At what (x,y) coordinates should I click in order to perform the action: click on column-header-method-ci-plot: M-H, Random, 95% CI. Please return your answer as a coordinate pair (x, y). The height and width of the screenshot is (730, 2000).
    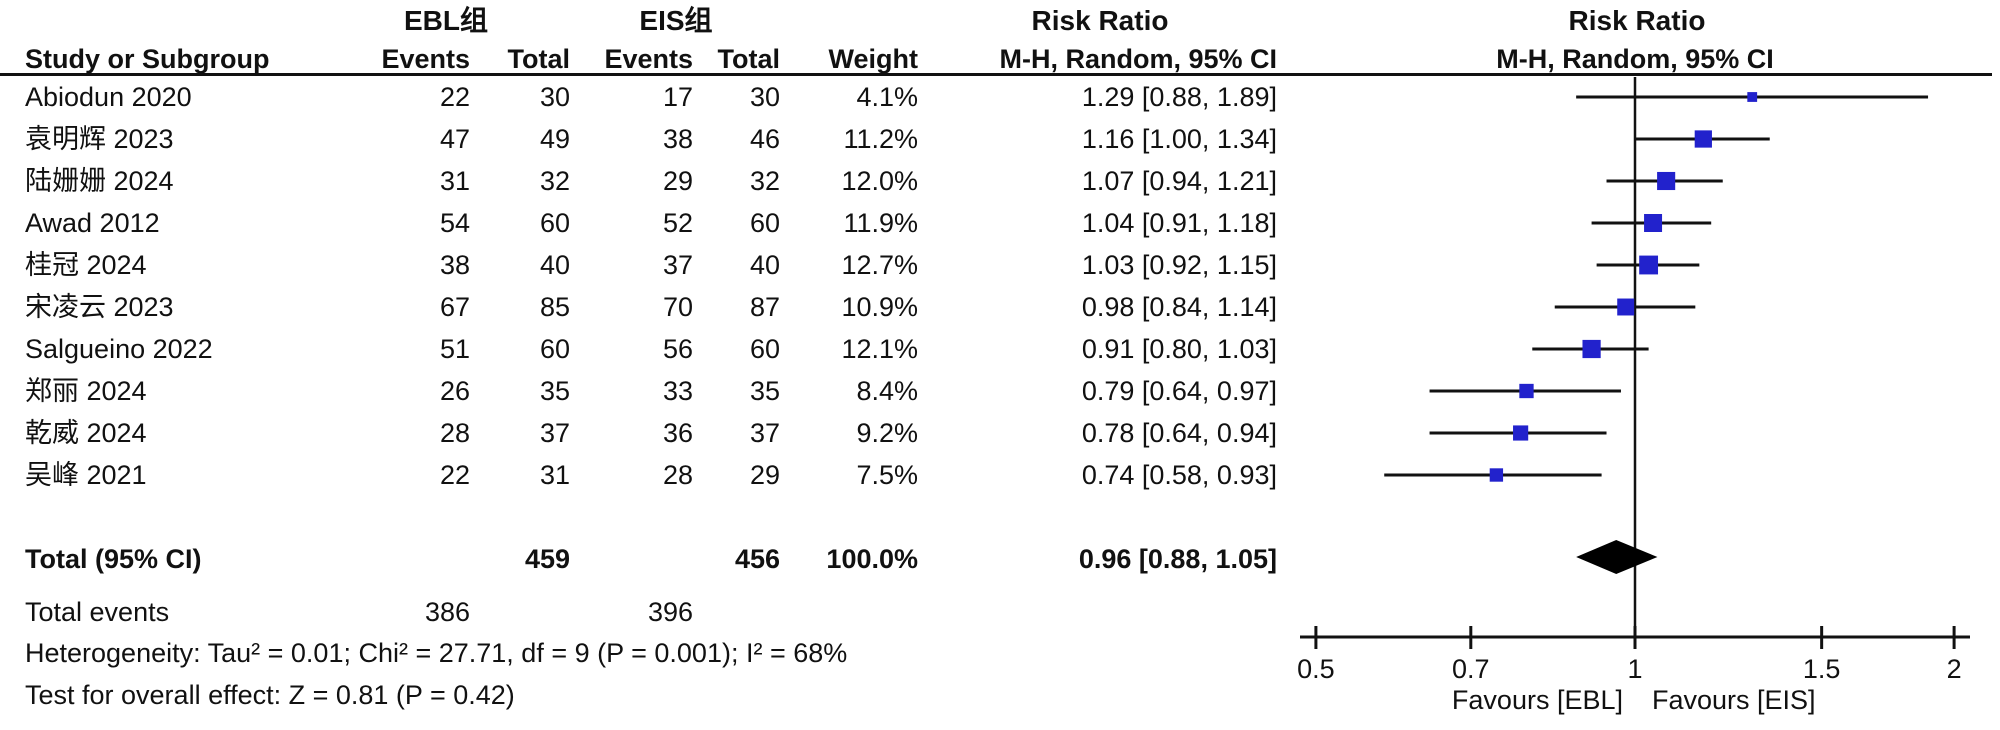
    Looking at the image, I should click on (1635, 59).